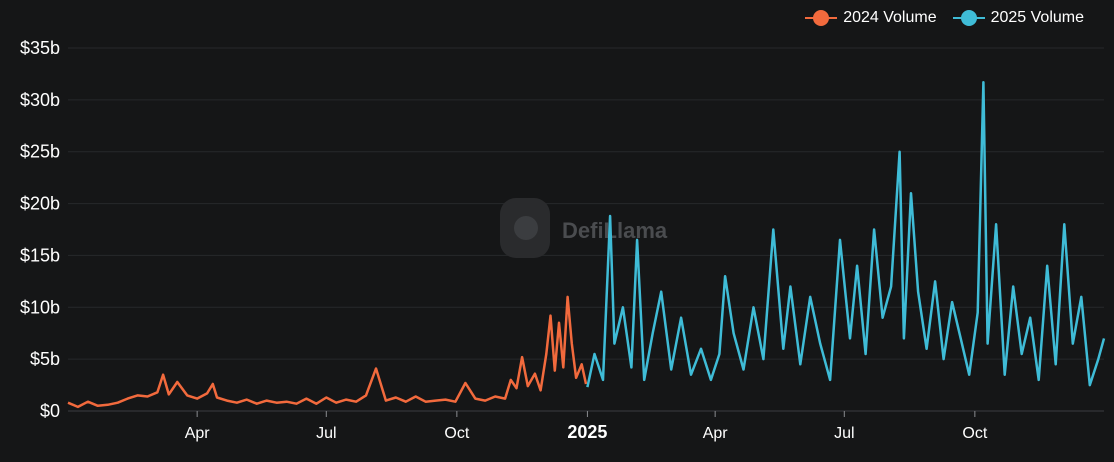 The width and height of the screenshot is (1114, 462). I want to click on x-axis: Apr Jul Oct 2025 Apr Jul Oct, so click(586, 426).